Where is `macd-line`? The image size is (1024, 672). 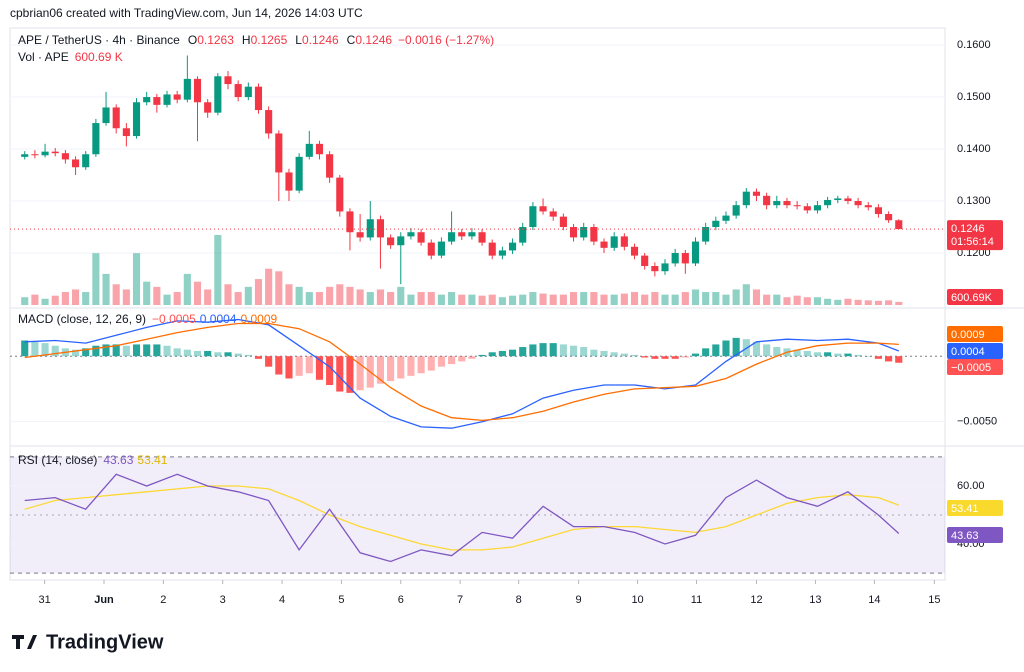 macd-line is located at coordinates (462, 373).